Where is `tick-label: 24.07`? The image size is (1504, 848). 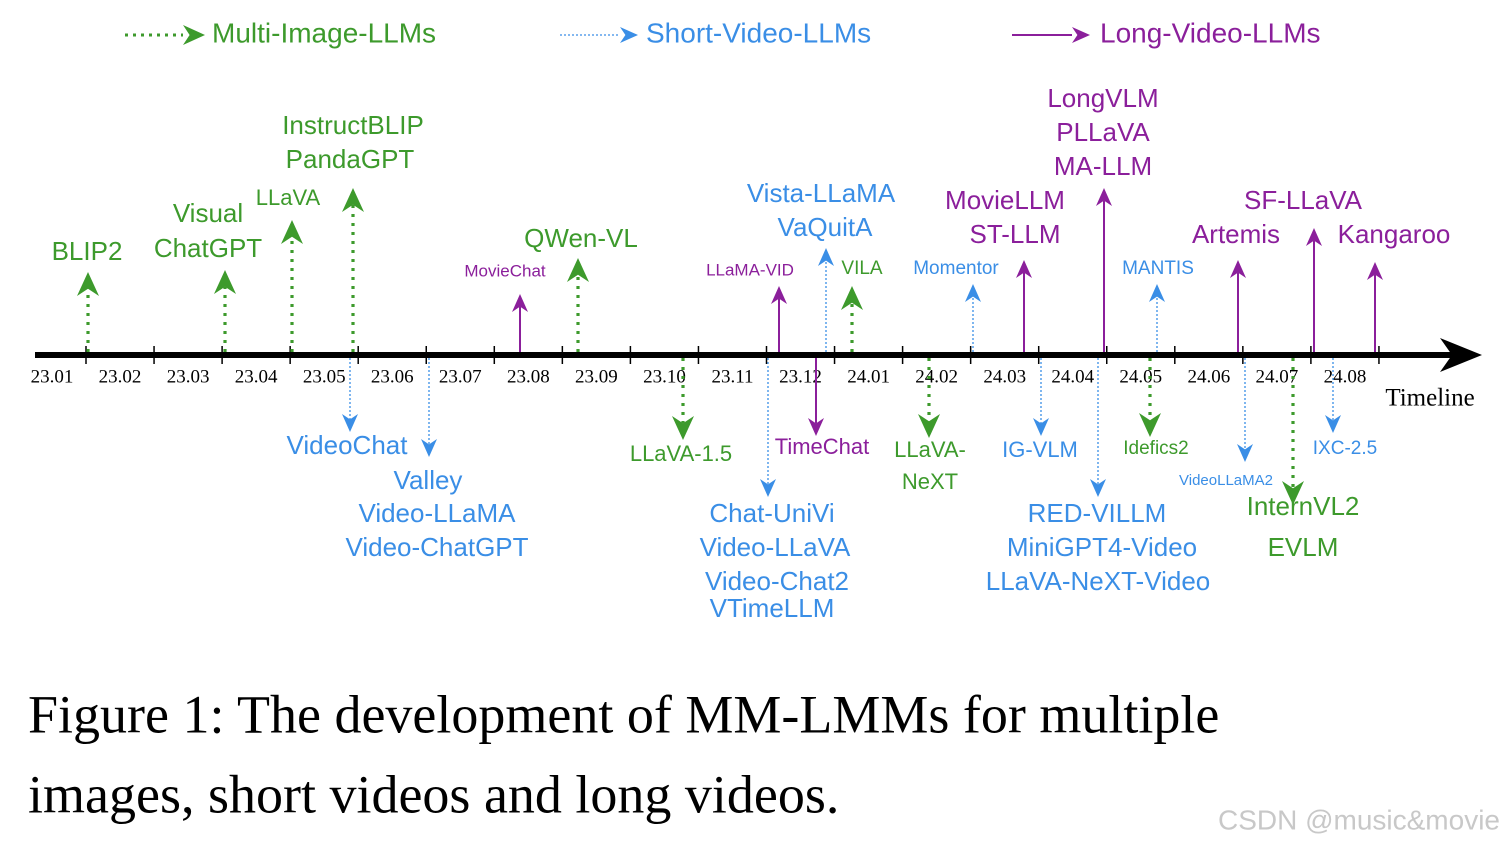 tick-label: 24.07 is located at coordinates (1277, 376).